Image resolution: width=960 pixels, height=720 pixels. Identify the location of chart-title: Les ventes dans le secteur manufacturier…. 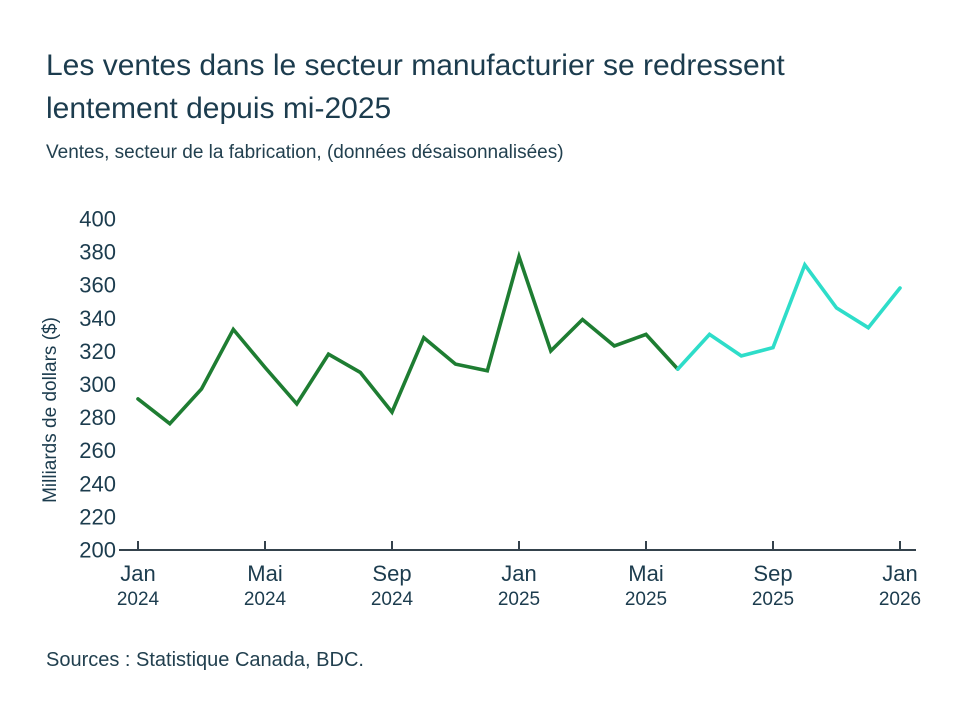
(415, 87).